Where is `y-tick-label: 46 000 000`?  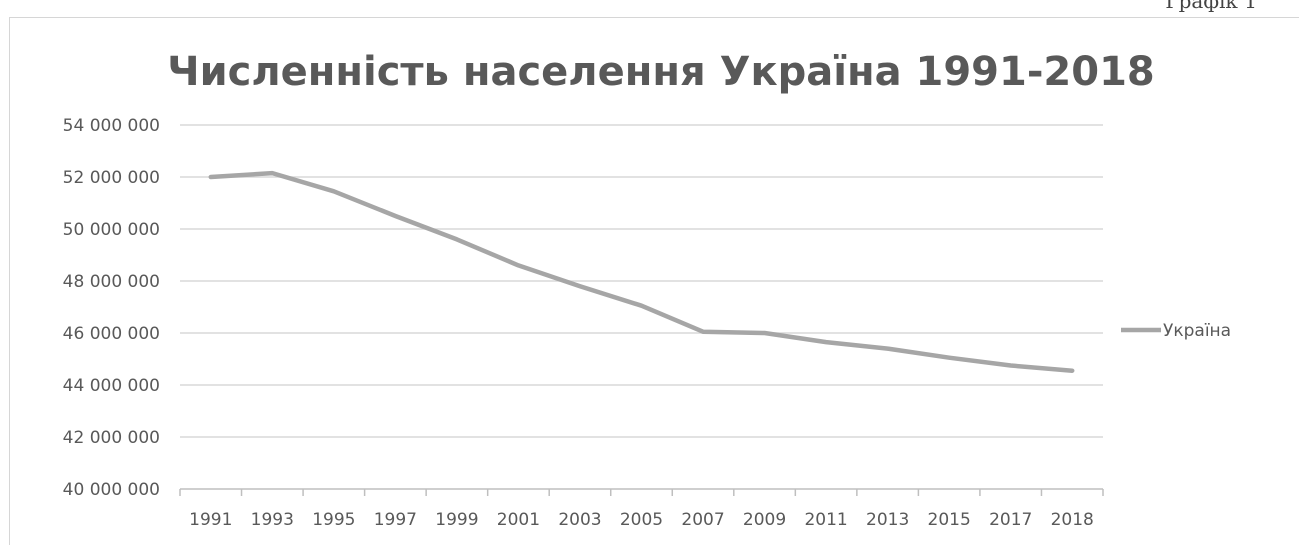
y-tick-label: 46 000 000 is located at coordinates (111, 334).